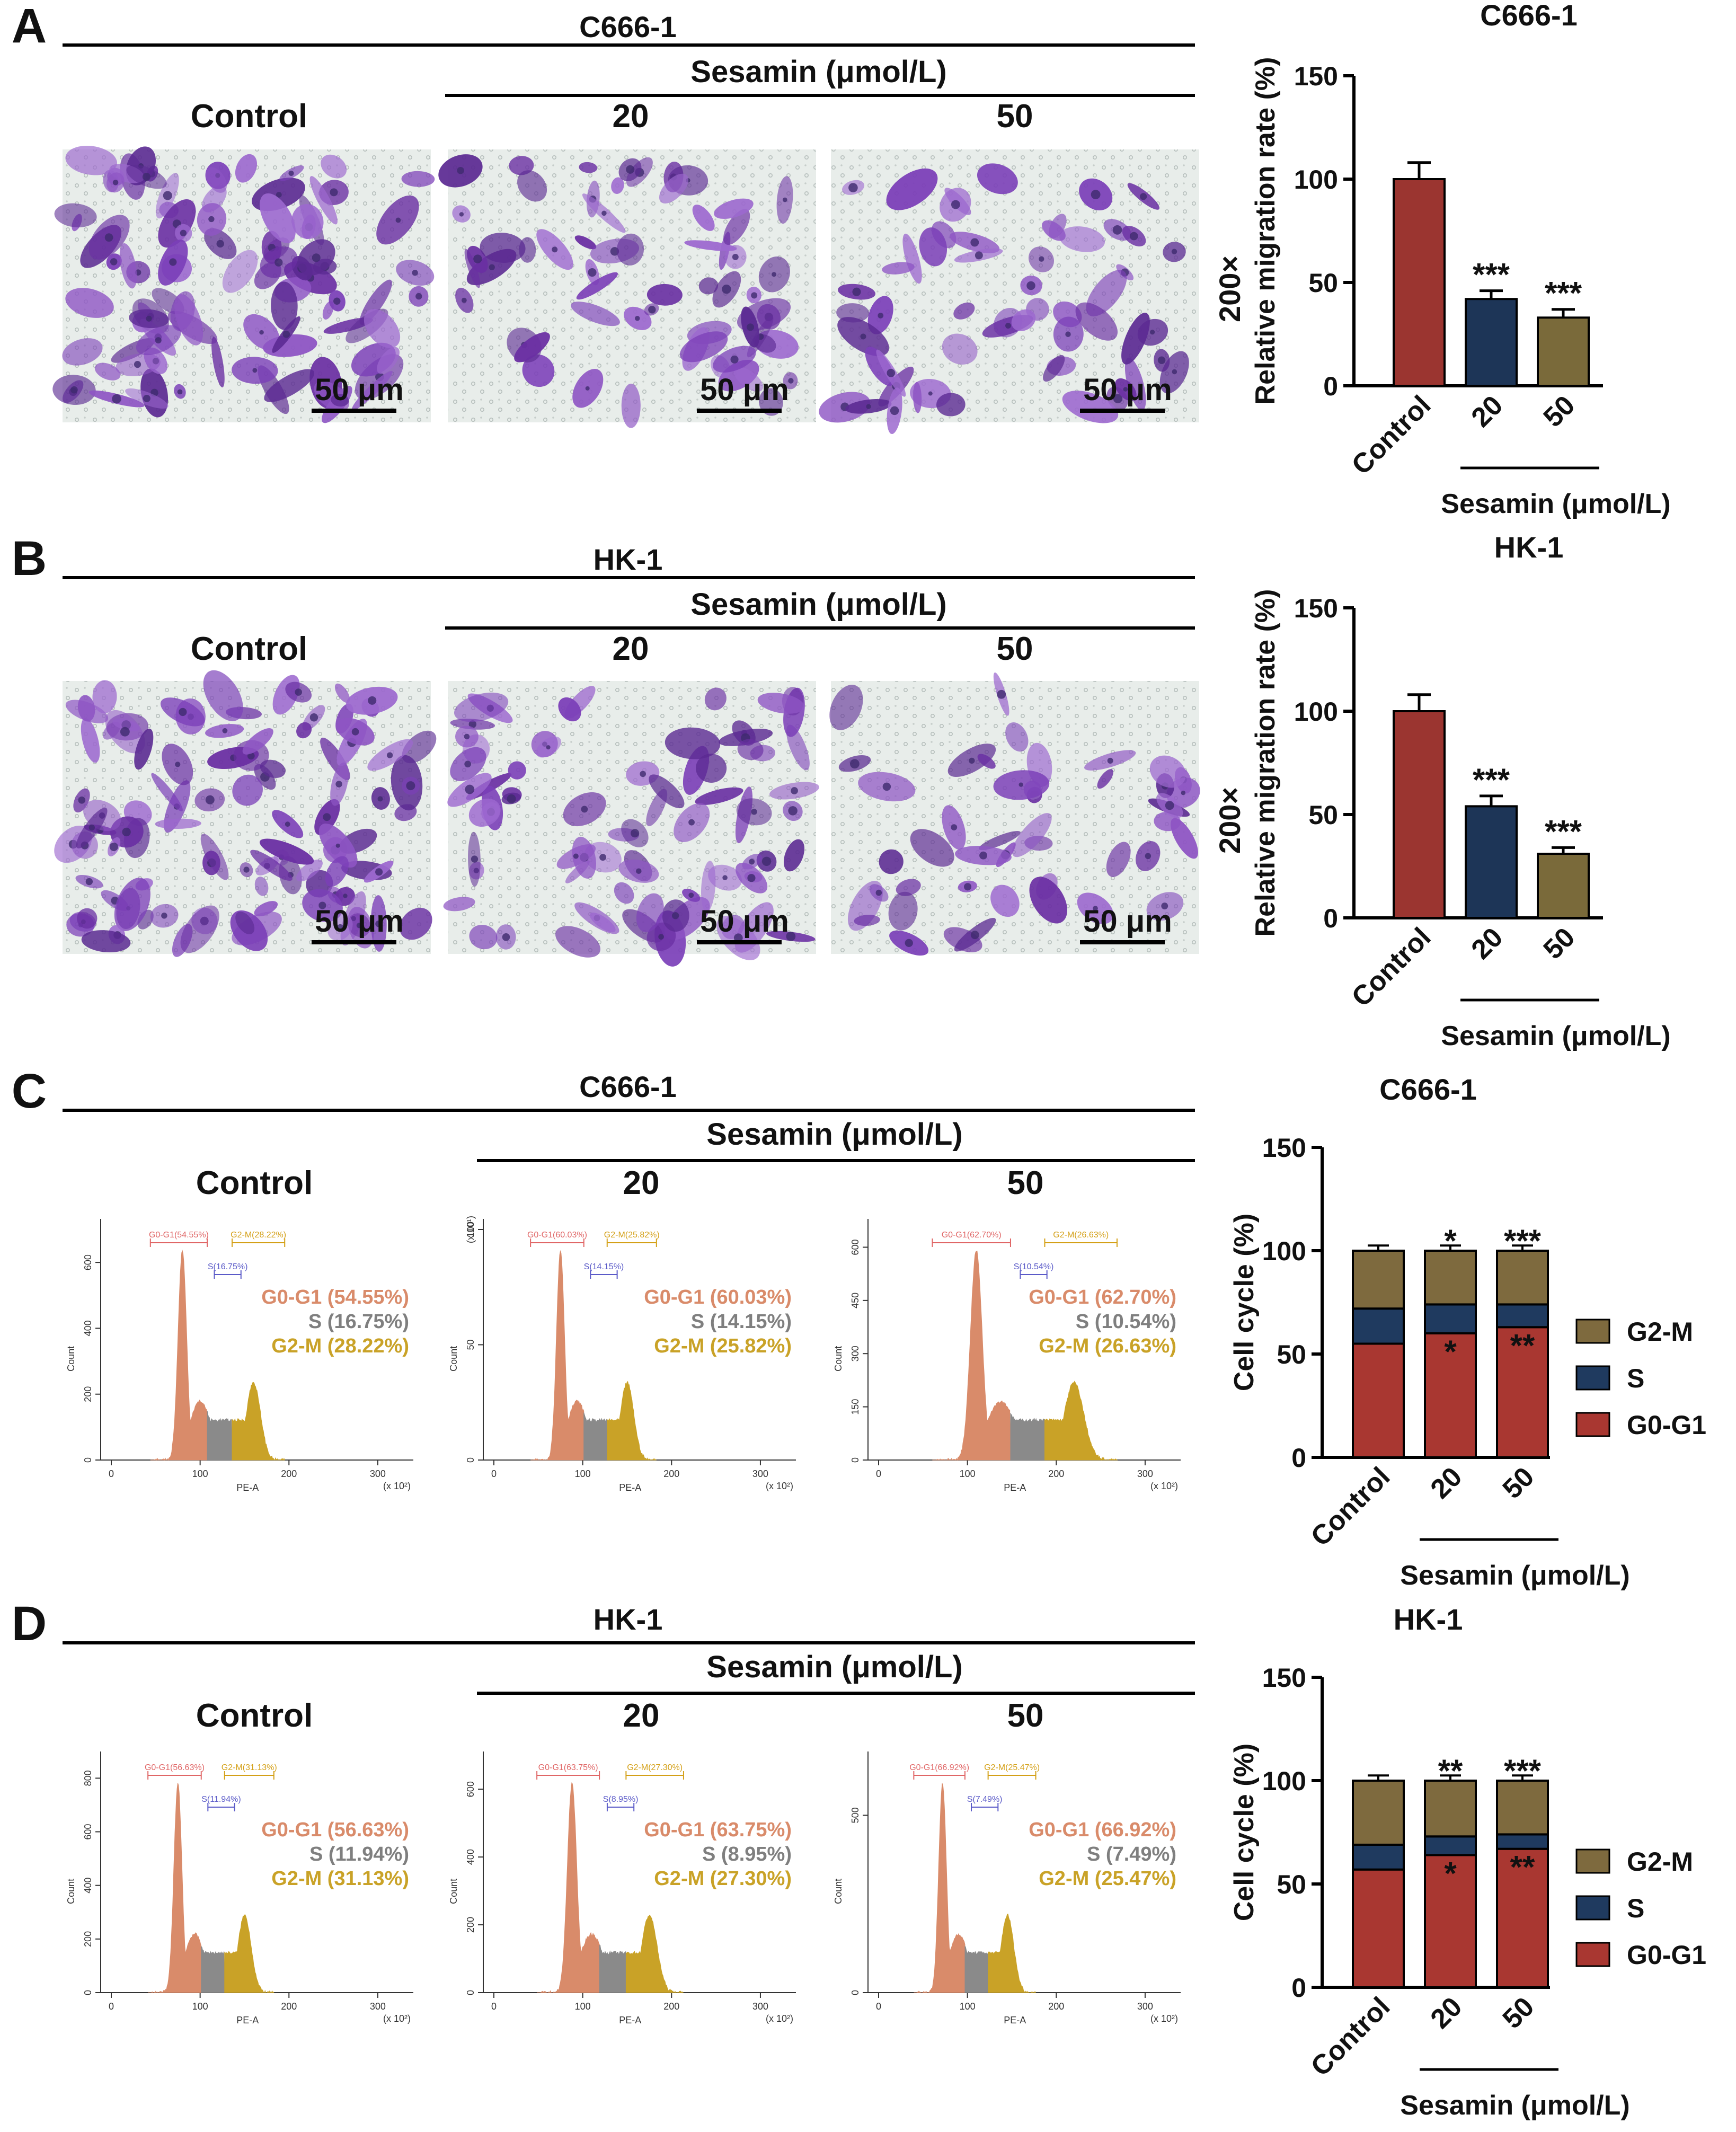 The height and width of the screenshot is (2132, 1736). What do you see at coordinates (29, 26) in the screenshot?
I see `panel-letter: A` at bounding box center [29, 26].